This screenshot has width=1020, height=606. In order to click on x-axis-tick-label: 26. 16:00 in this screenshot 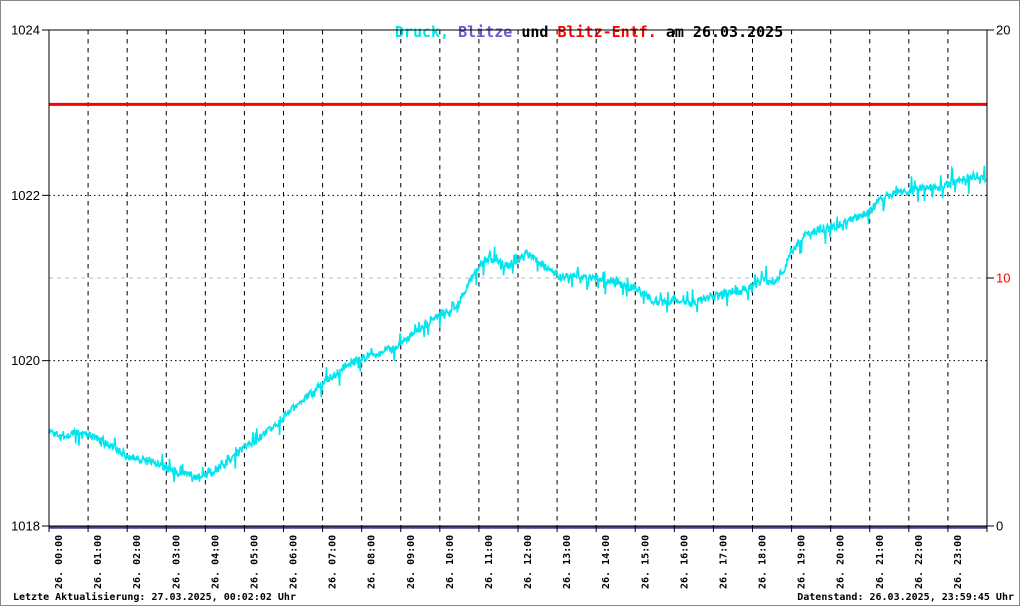, I will do `click(684, 562)`.